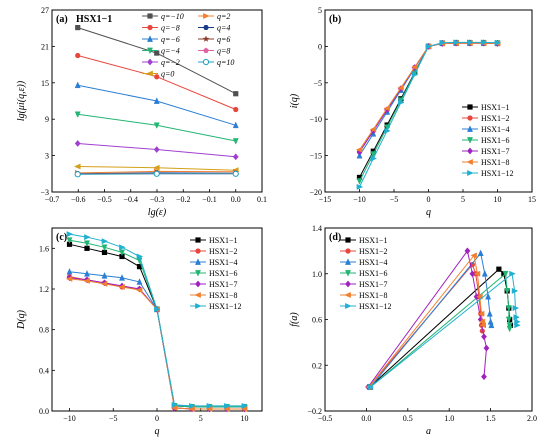  What do you see at coordinates (183, 199) in the screenshot?
I see `x-tick-label: −0.2` at bounding box center [183, 199].